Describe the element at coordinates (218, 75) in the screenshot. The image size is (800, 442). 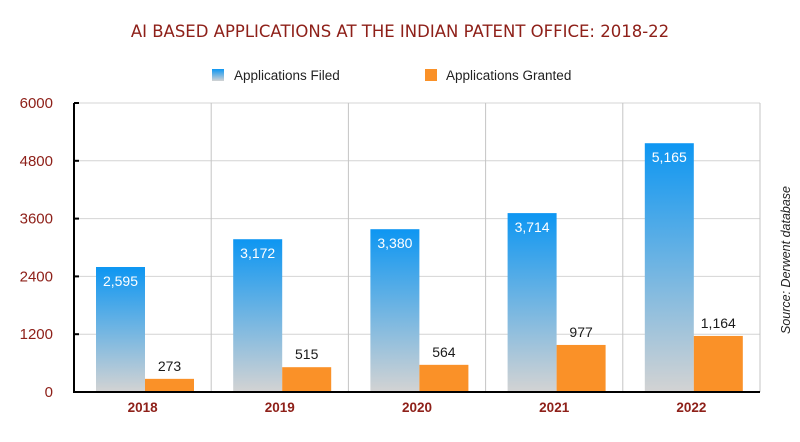
I see `legend-swatch-filed` at that location.